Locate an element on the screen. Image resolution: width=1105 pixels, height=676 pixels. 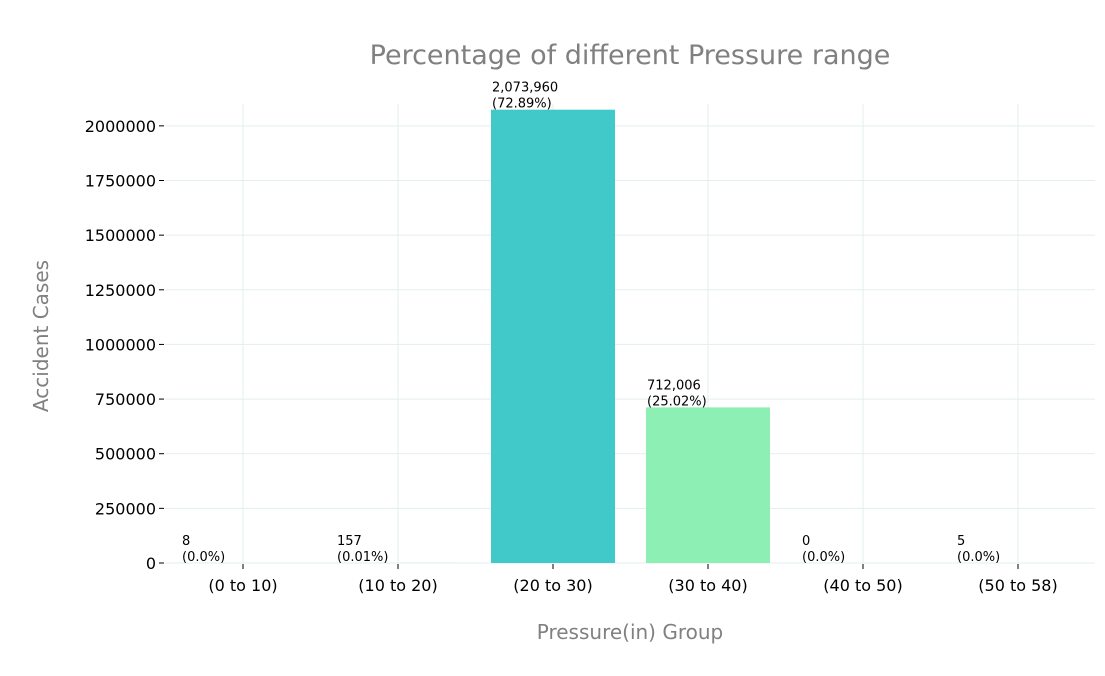
x-tick-label: (10 to 20) is located at coordinates (397, 585).